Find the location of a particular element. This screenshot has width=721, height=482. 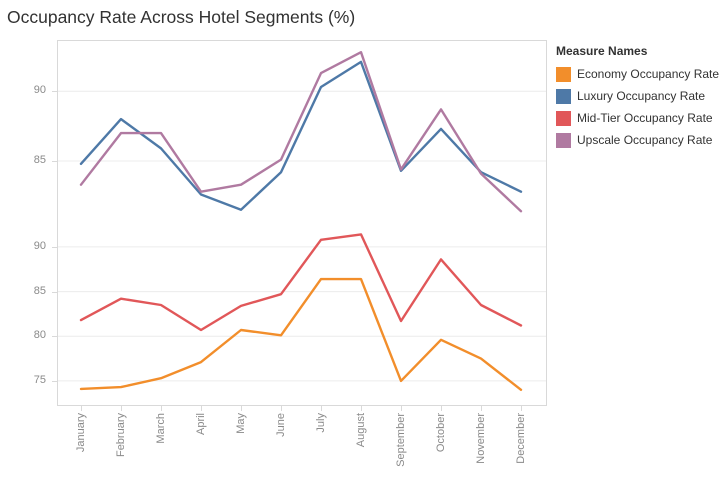

line-mid-tier-occupancy-rate is located at coordinates (301, 282).